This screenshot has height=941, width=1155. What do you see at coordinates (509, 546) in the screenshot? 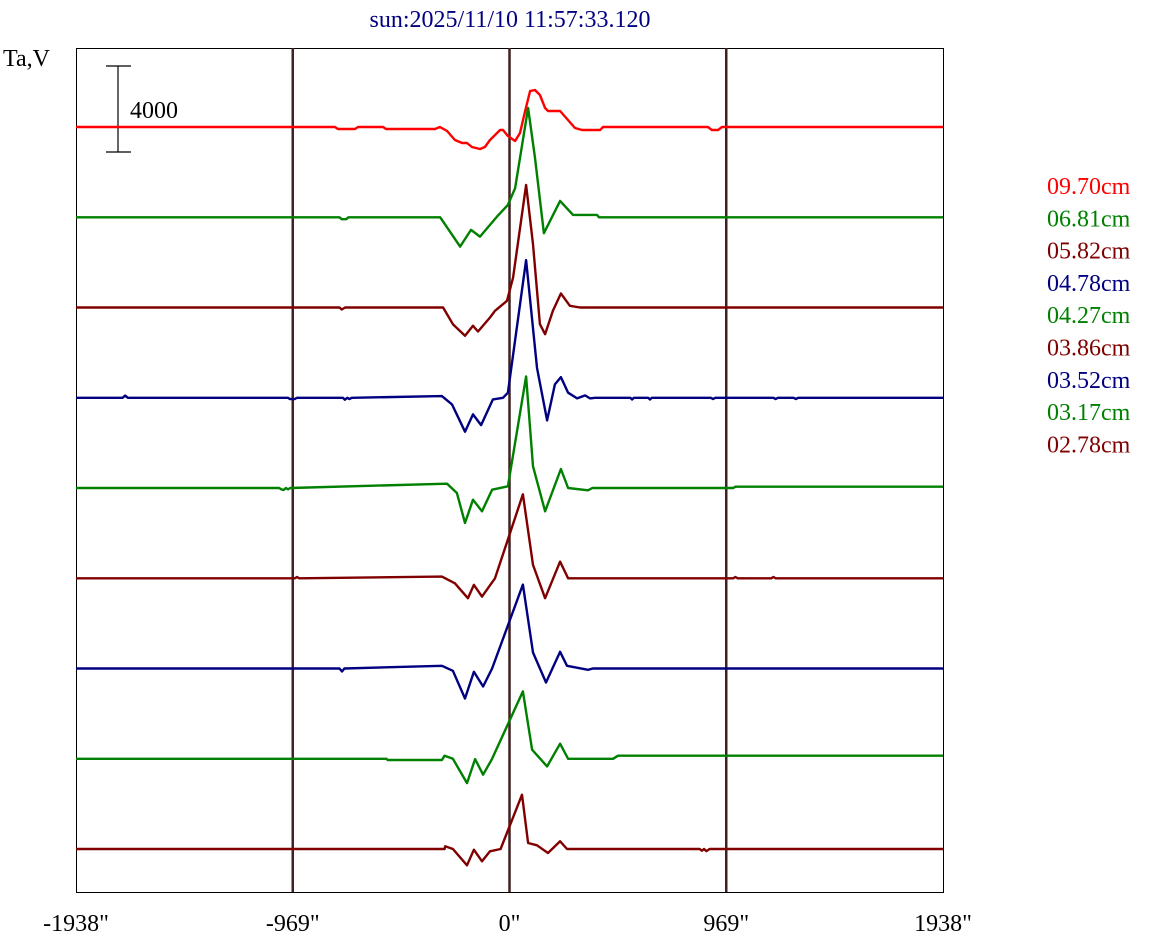
I see `series-line-03.86cm` at bounding box center [509, 546].